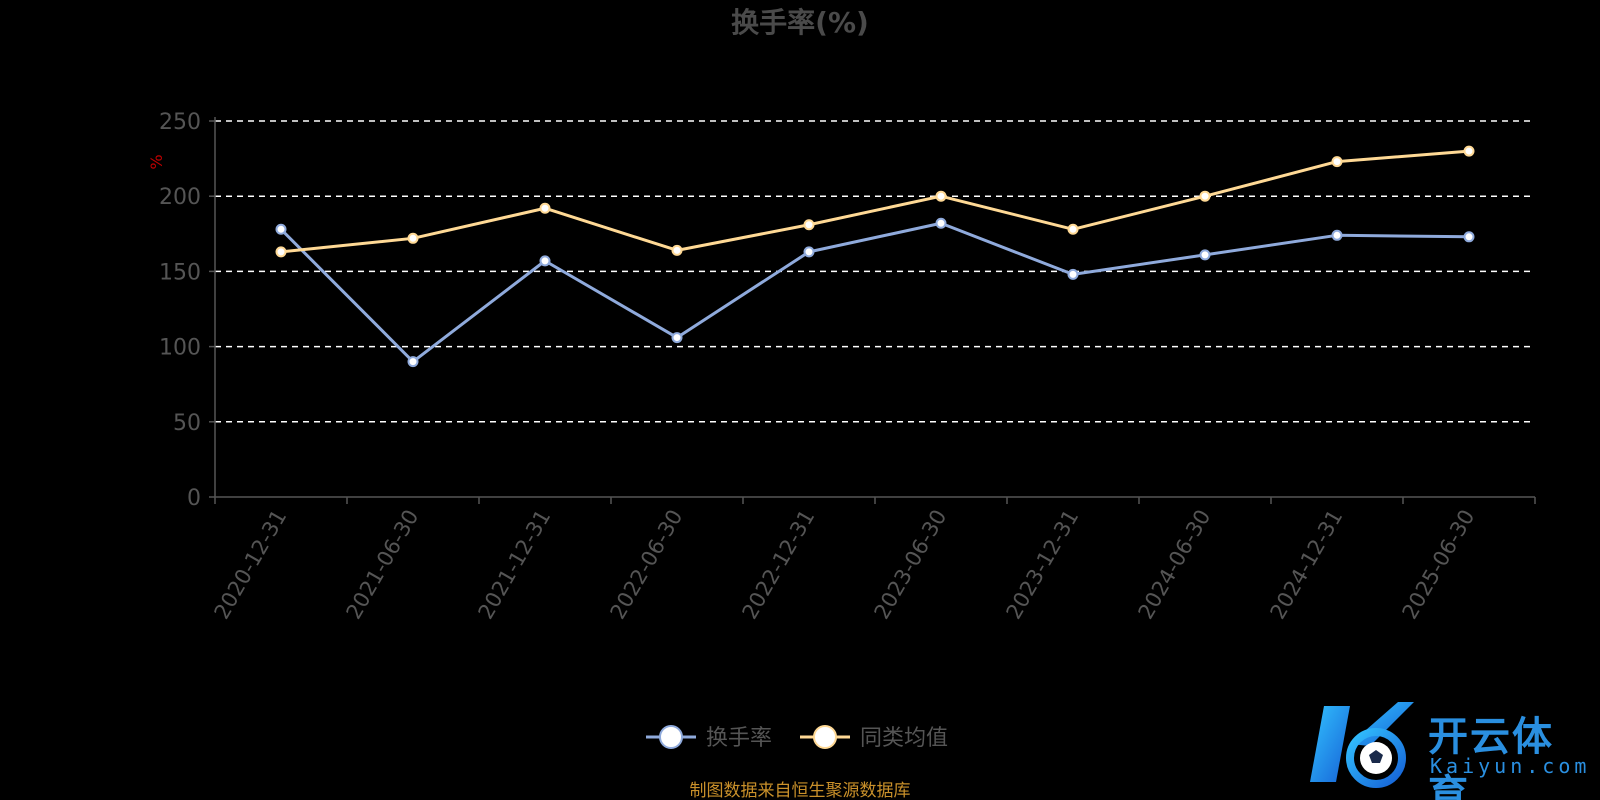 The image size is (1600, 800). I want to click on series-peer-average, so click(875, 201).